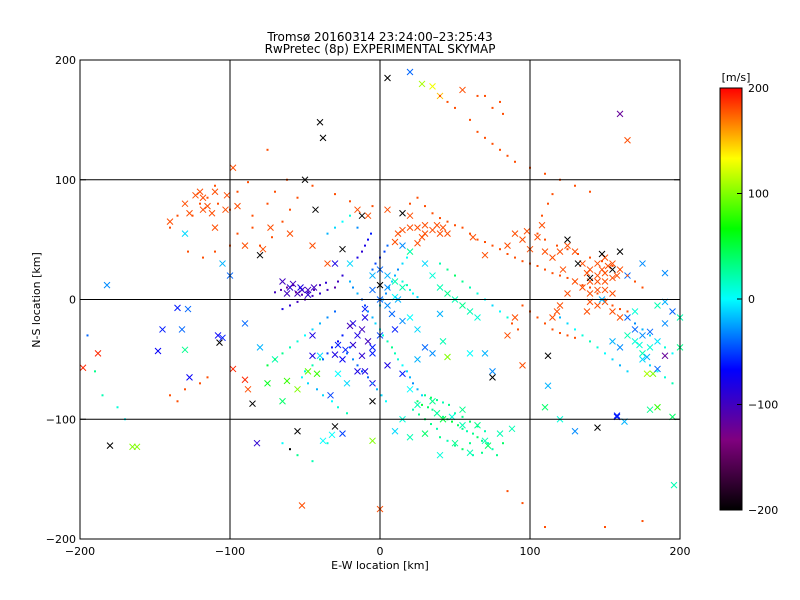 Image resolution: width=800 pixels, height=600 pixels. I want to click on x-axis-label: E-W location [km], so click(380, 565).